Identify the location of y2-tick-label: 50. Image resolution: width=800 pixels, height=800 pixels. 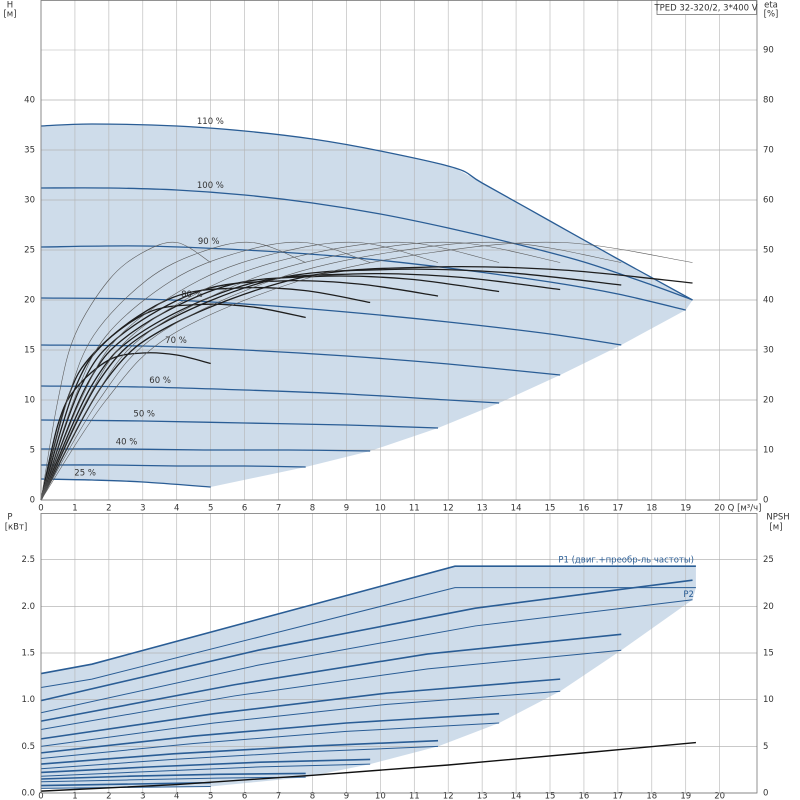
(768, 251).